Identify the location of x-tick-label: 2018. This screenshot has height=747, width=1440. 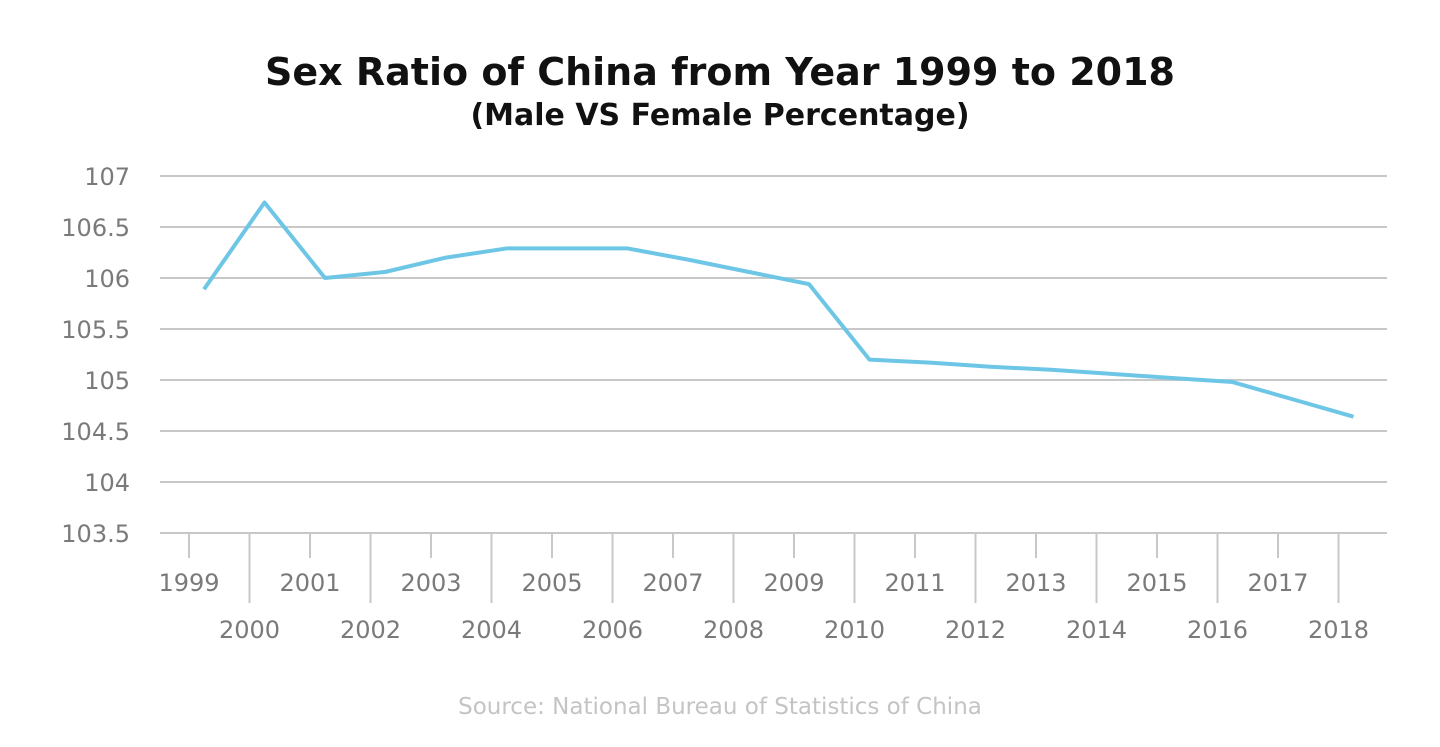
(1338, 630).